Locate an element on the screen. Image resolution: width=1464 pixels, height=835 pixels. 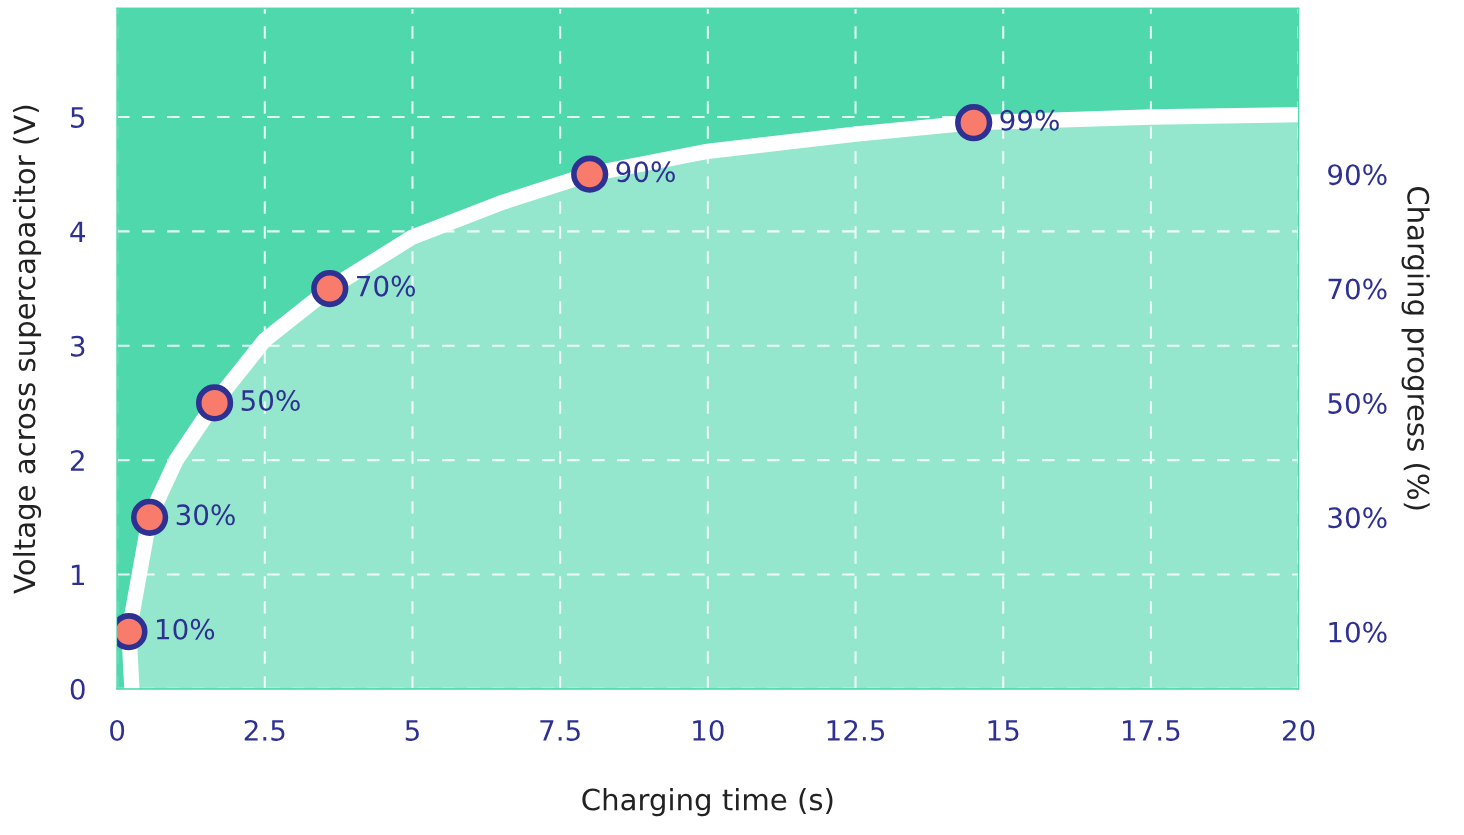
y2-tick-label: 90% is located at coordinates (1357, 175).